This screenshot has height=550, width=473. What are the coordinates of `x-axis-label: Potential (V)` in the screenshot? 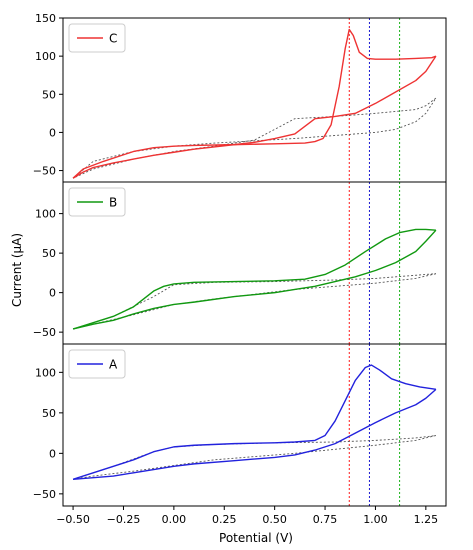 It's located at (256, 538).